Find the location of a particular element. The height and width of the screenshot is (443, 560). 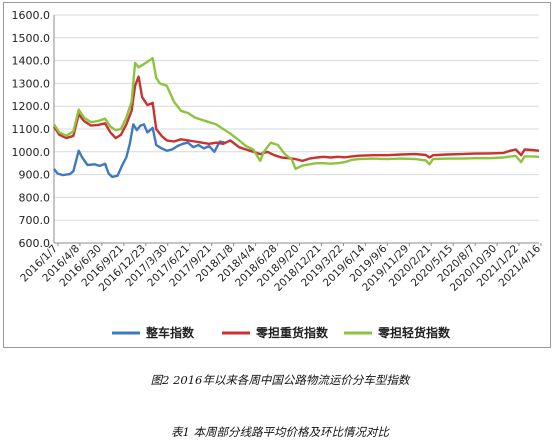

legend: 整车指数 零担重货指数 零担轻货指数 is located at coordinates (281, 332).